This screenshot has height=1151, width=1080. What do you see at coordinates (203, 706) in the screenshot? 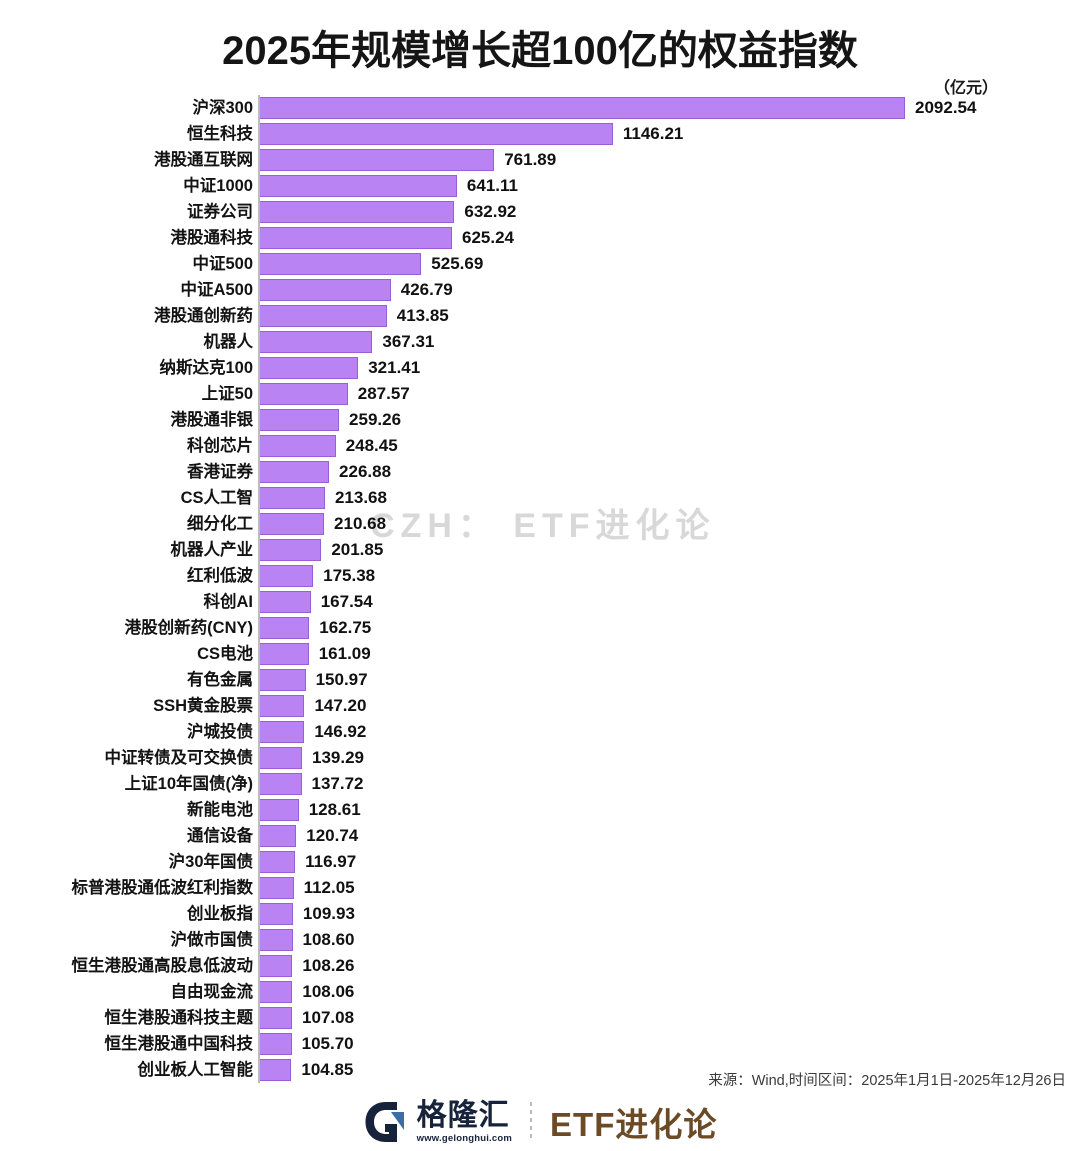
I see `bar-category-label: SSH黄金股票` at bounding box center [203, 706].